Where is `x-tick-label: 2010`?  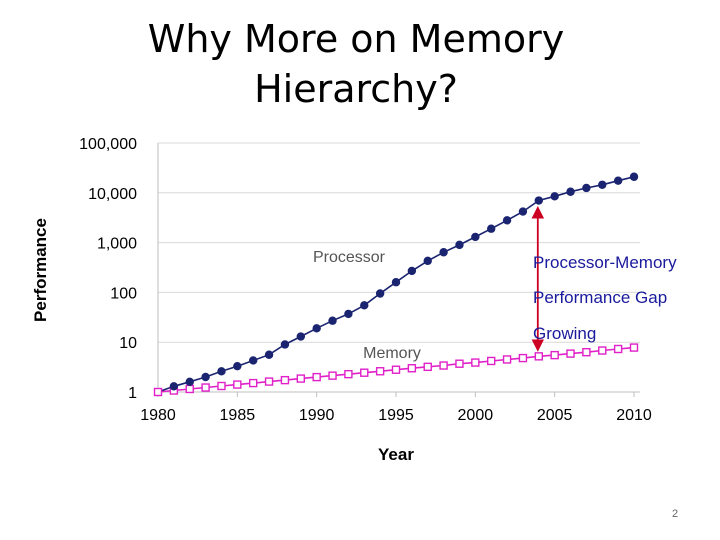
x-tick-label: 2010 is located at coordinates (634, 415).